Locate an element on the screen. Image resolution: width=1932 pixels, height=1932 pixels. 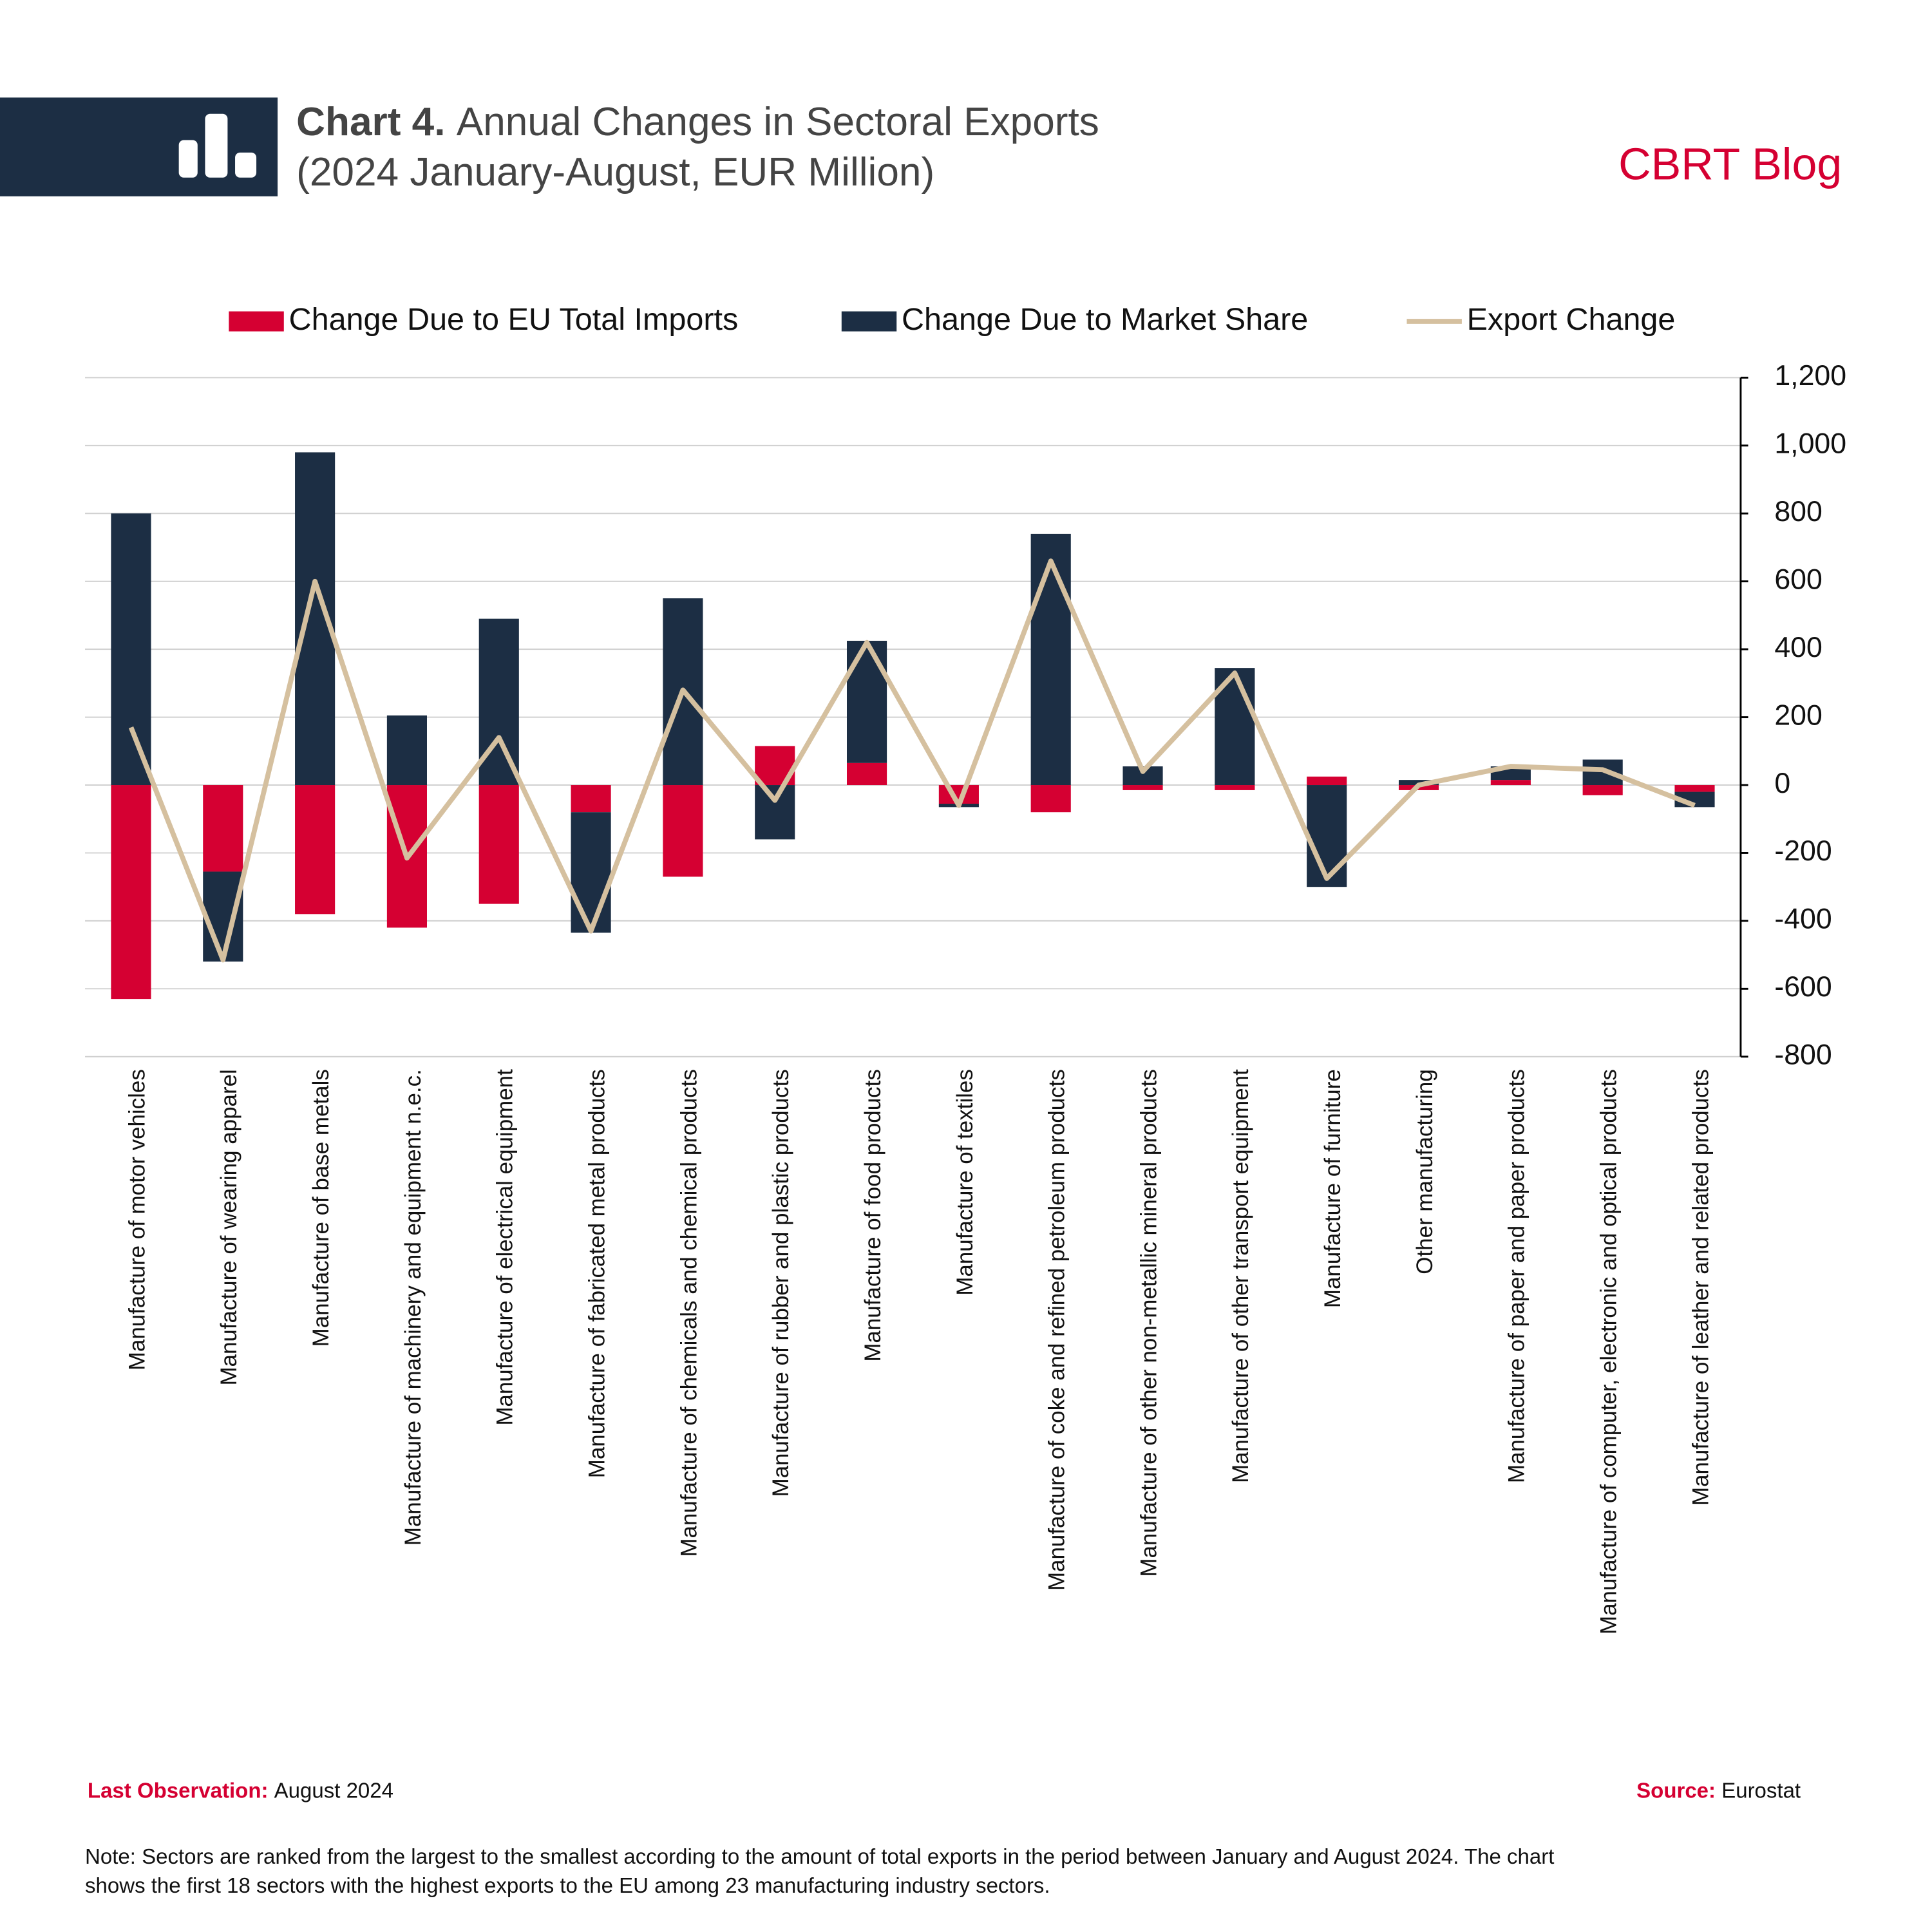
y-tick-label: 200 is located at coordinates (1799, 715).